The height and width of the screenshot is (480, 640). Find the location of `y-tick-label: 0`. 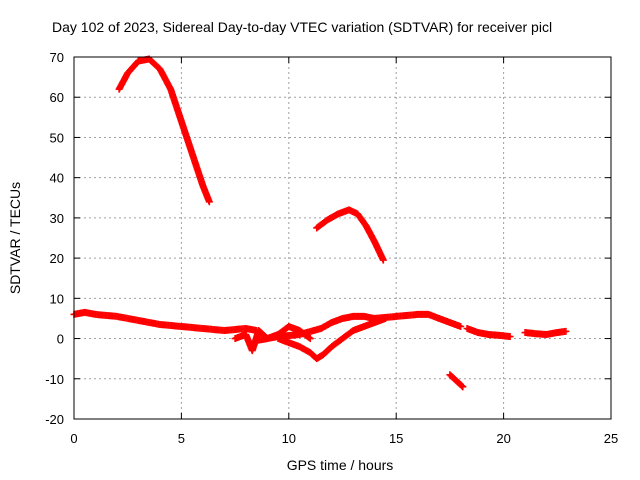

y-tick-label: 0 is located at coordinates (60, 339).